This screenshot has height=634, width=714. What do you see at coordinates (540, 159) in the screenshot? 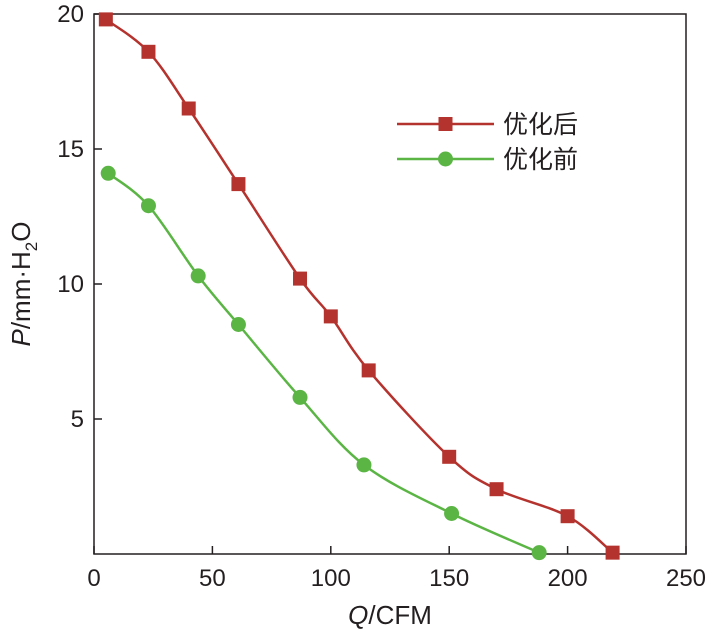
I see `legend-label: 优化前` at bounding box center [540, 159].